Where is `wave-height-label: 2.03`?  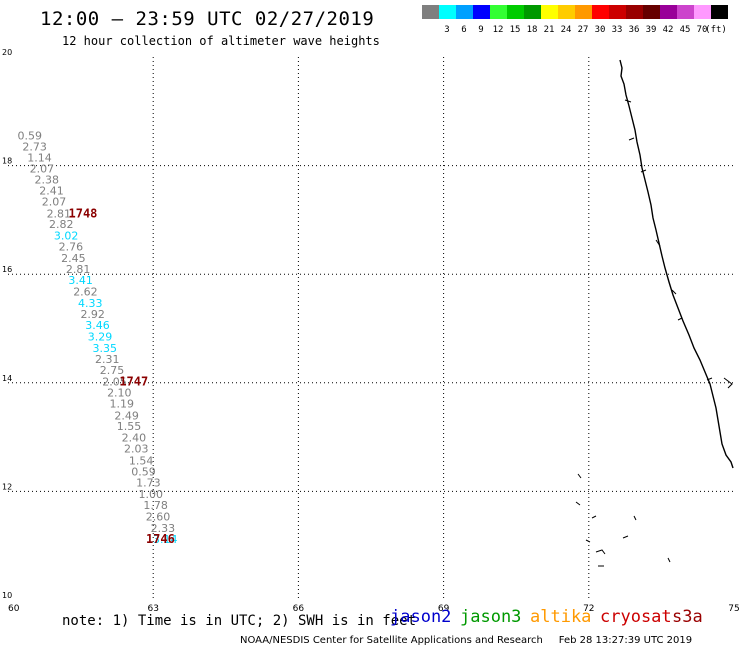
wave-height-label: 2.03 is located at coordinates (136, 449).